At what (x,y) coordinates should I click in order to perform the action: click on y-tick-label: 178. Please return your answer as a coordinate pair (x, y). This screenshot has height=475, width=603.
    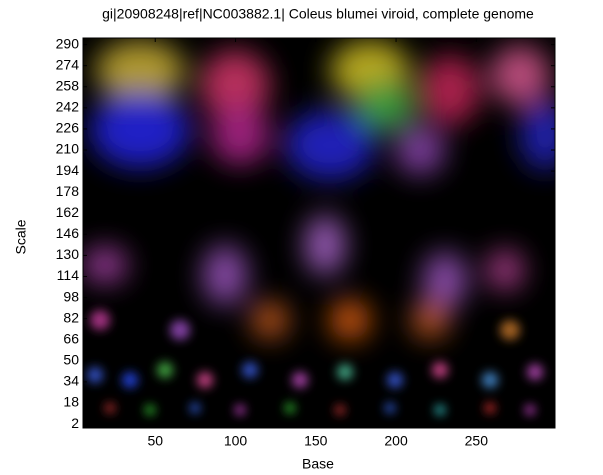
    Looking at the image, I should click on (68, 191).